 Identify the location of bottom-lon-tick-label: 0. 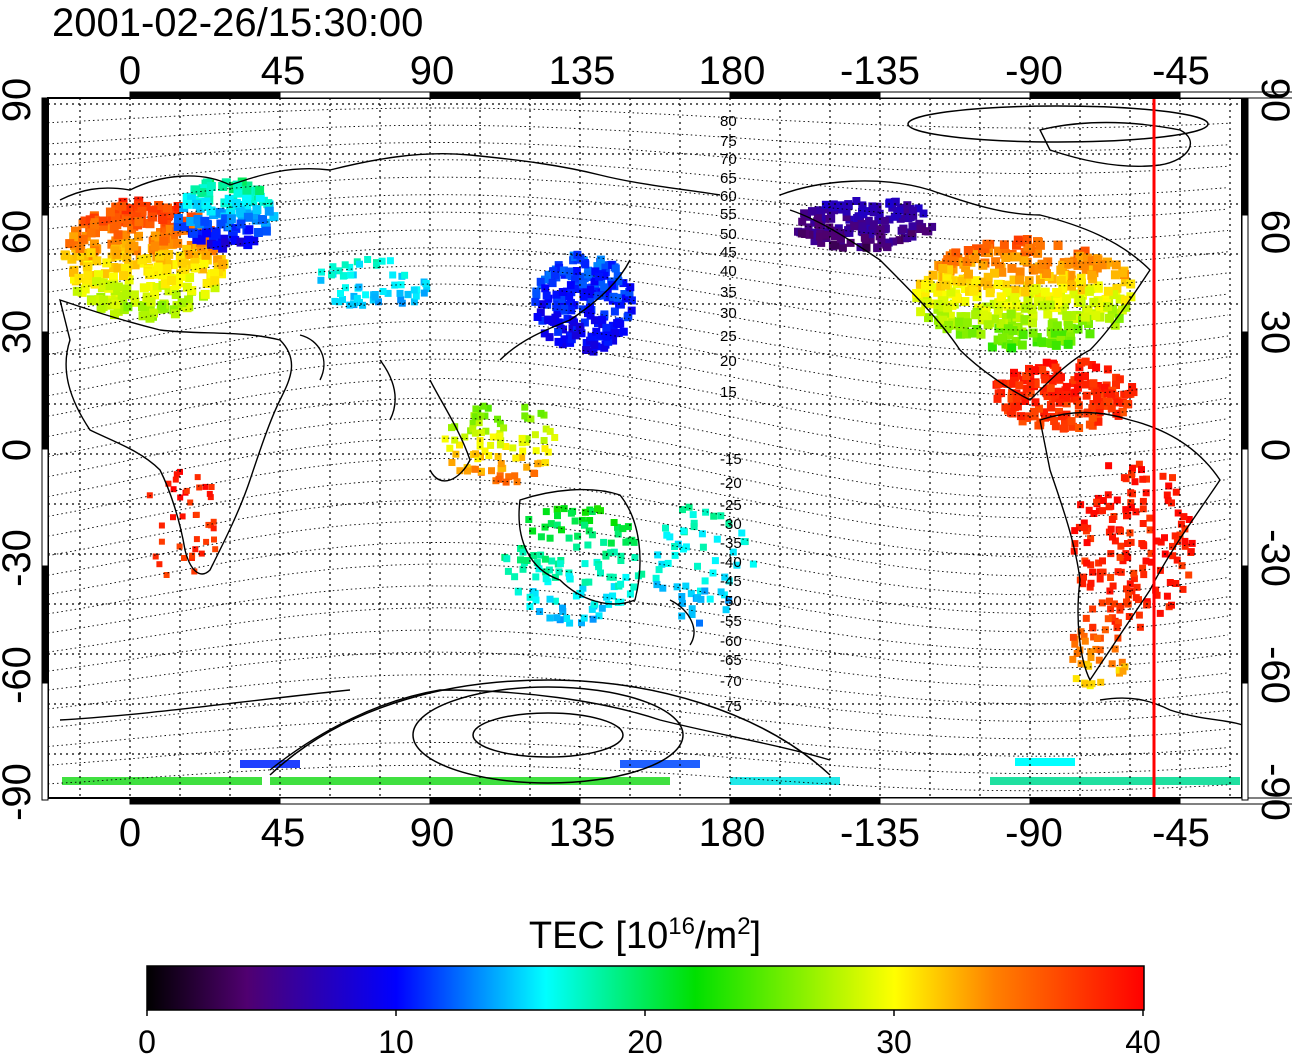
(130, 833).